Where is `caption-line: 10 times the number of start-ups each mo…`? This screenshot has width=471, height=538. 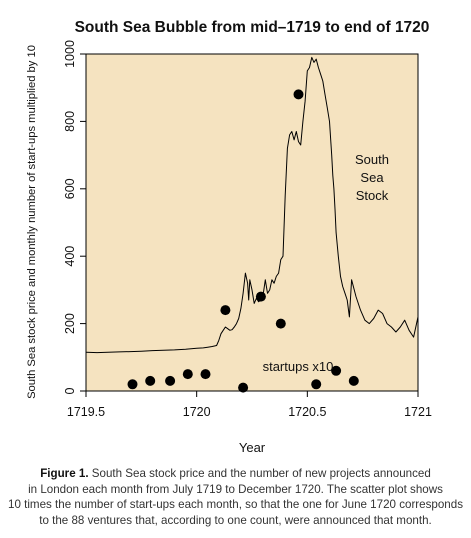
caption-line: 10 times the number of start-ups each mo… is located at coordinates (235, 504).